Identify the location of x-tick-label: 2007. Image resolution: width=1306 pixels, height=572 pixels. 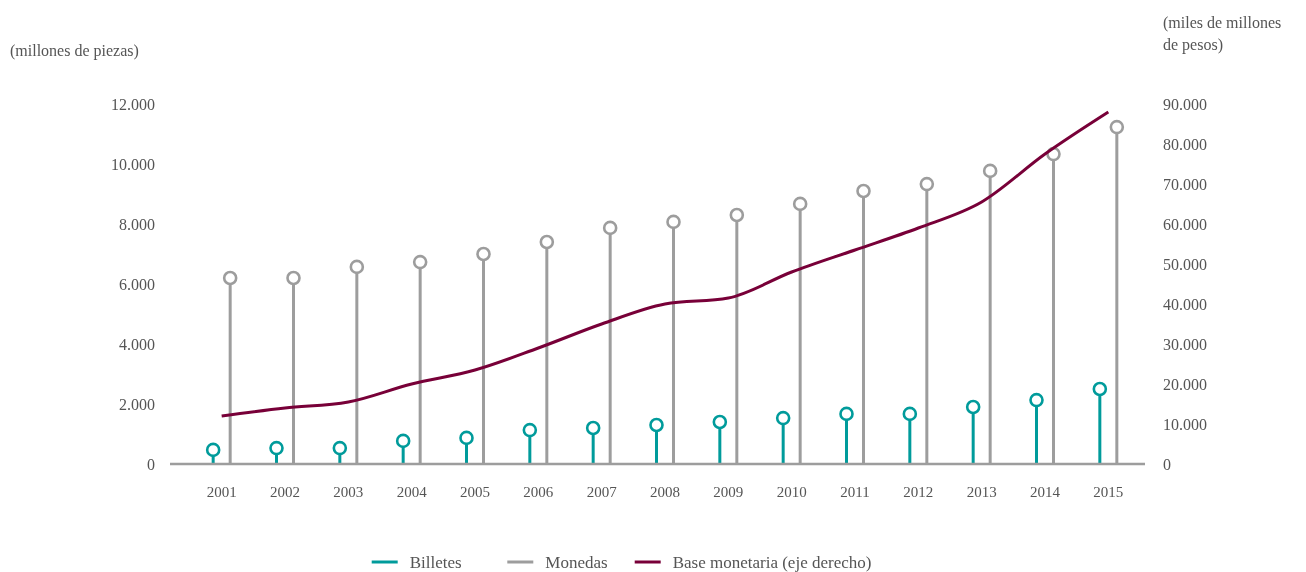
(602, 492).